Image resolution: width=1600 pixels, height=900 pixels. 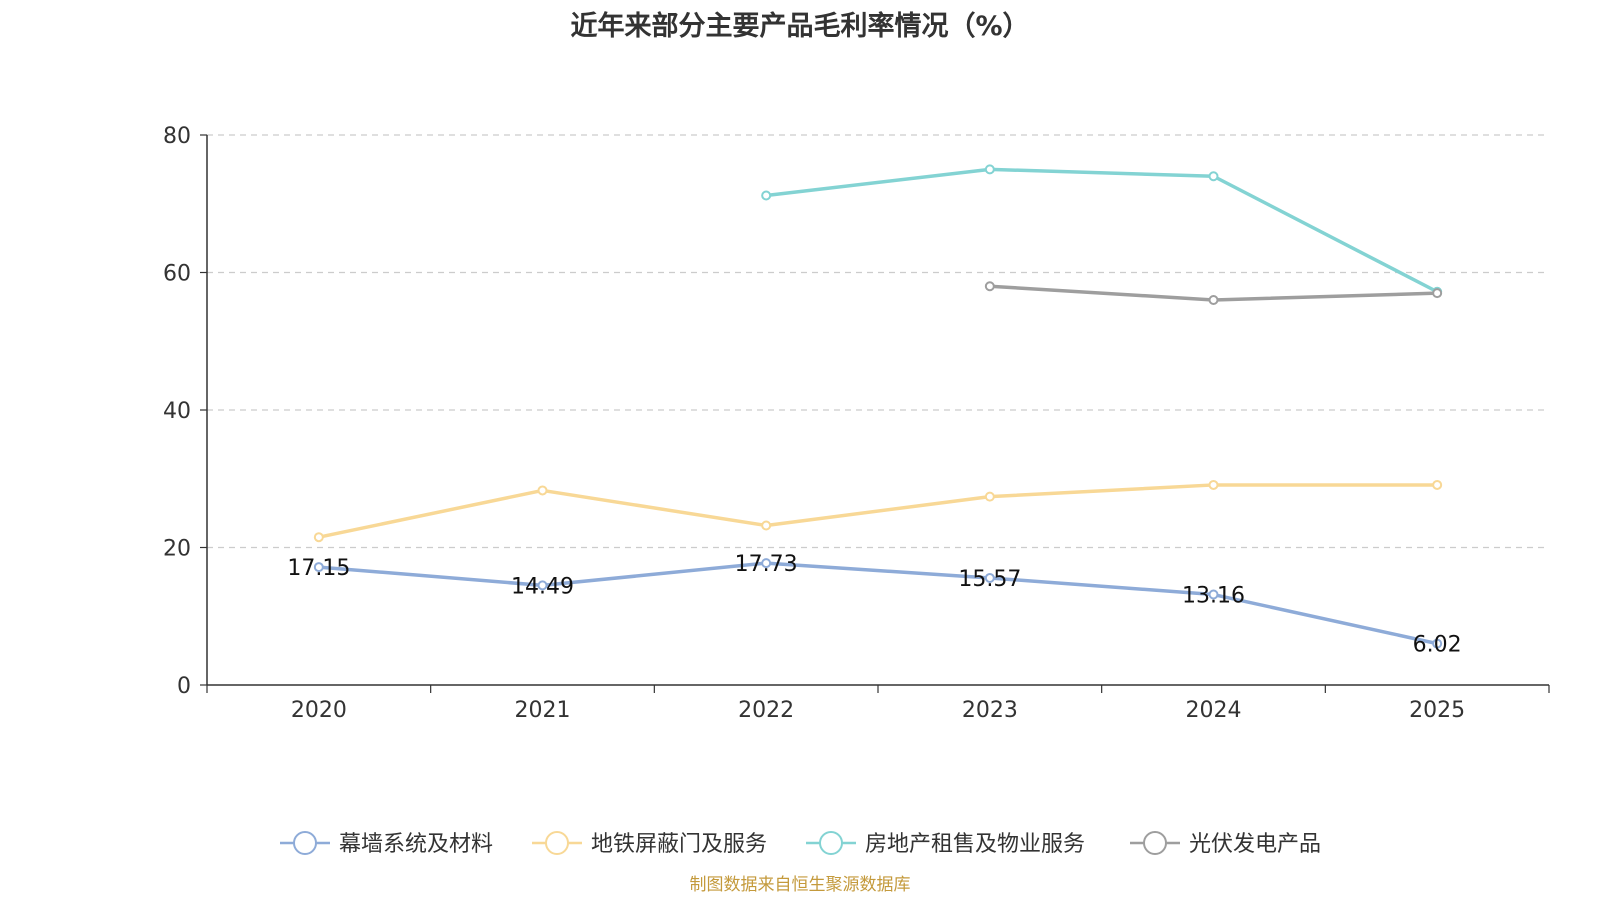 What do you see at coordinates (319, 710) in the screenshot?
I see `x-tick-label: 2020` at bounding box center [319, 710].